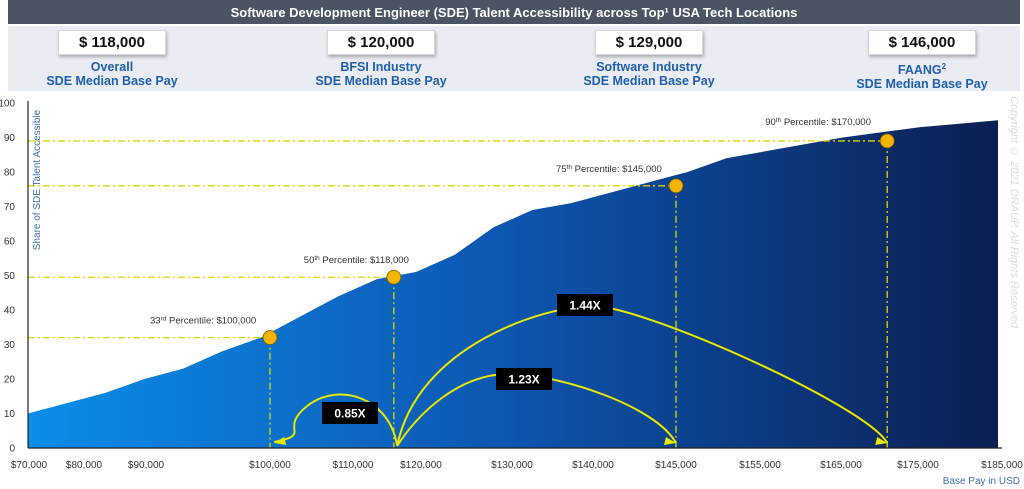 This screenshot has width=1024, height=489. What do you see at coordinates (609, 169) in the screenshot?
I see `percentile-label: 75th Percentile: $145,000` at bounding box center [609, 169].